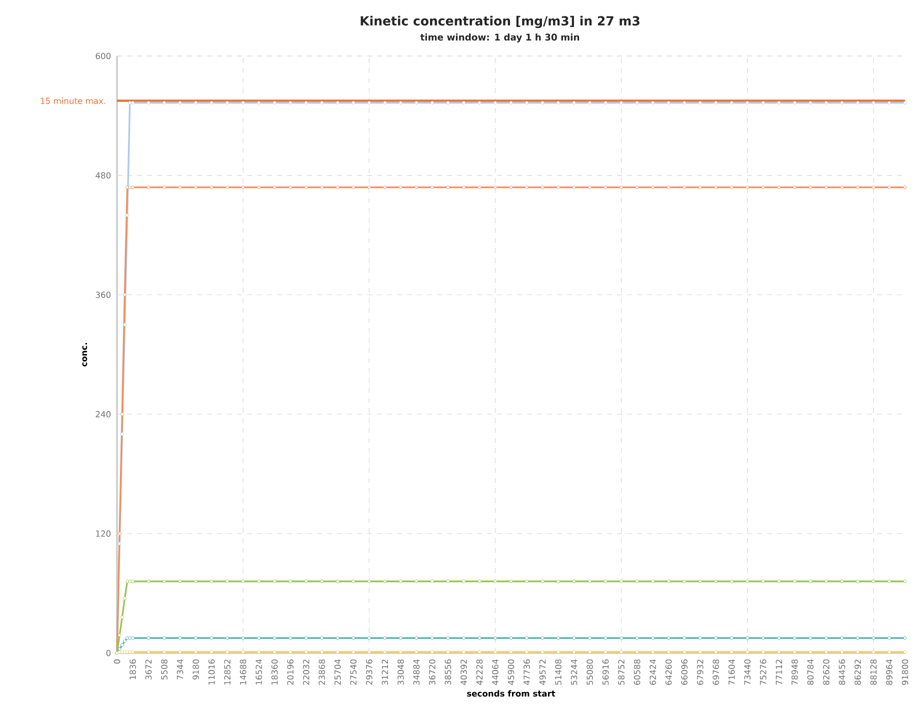 Image resolution: width=917 pixels, height=714 pixels. Describe the element at coordinates (85, 354) in the screenshot. I see `y-axis-title: conc.` at that location.